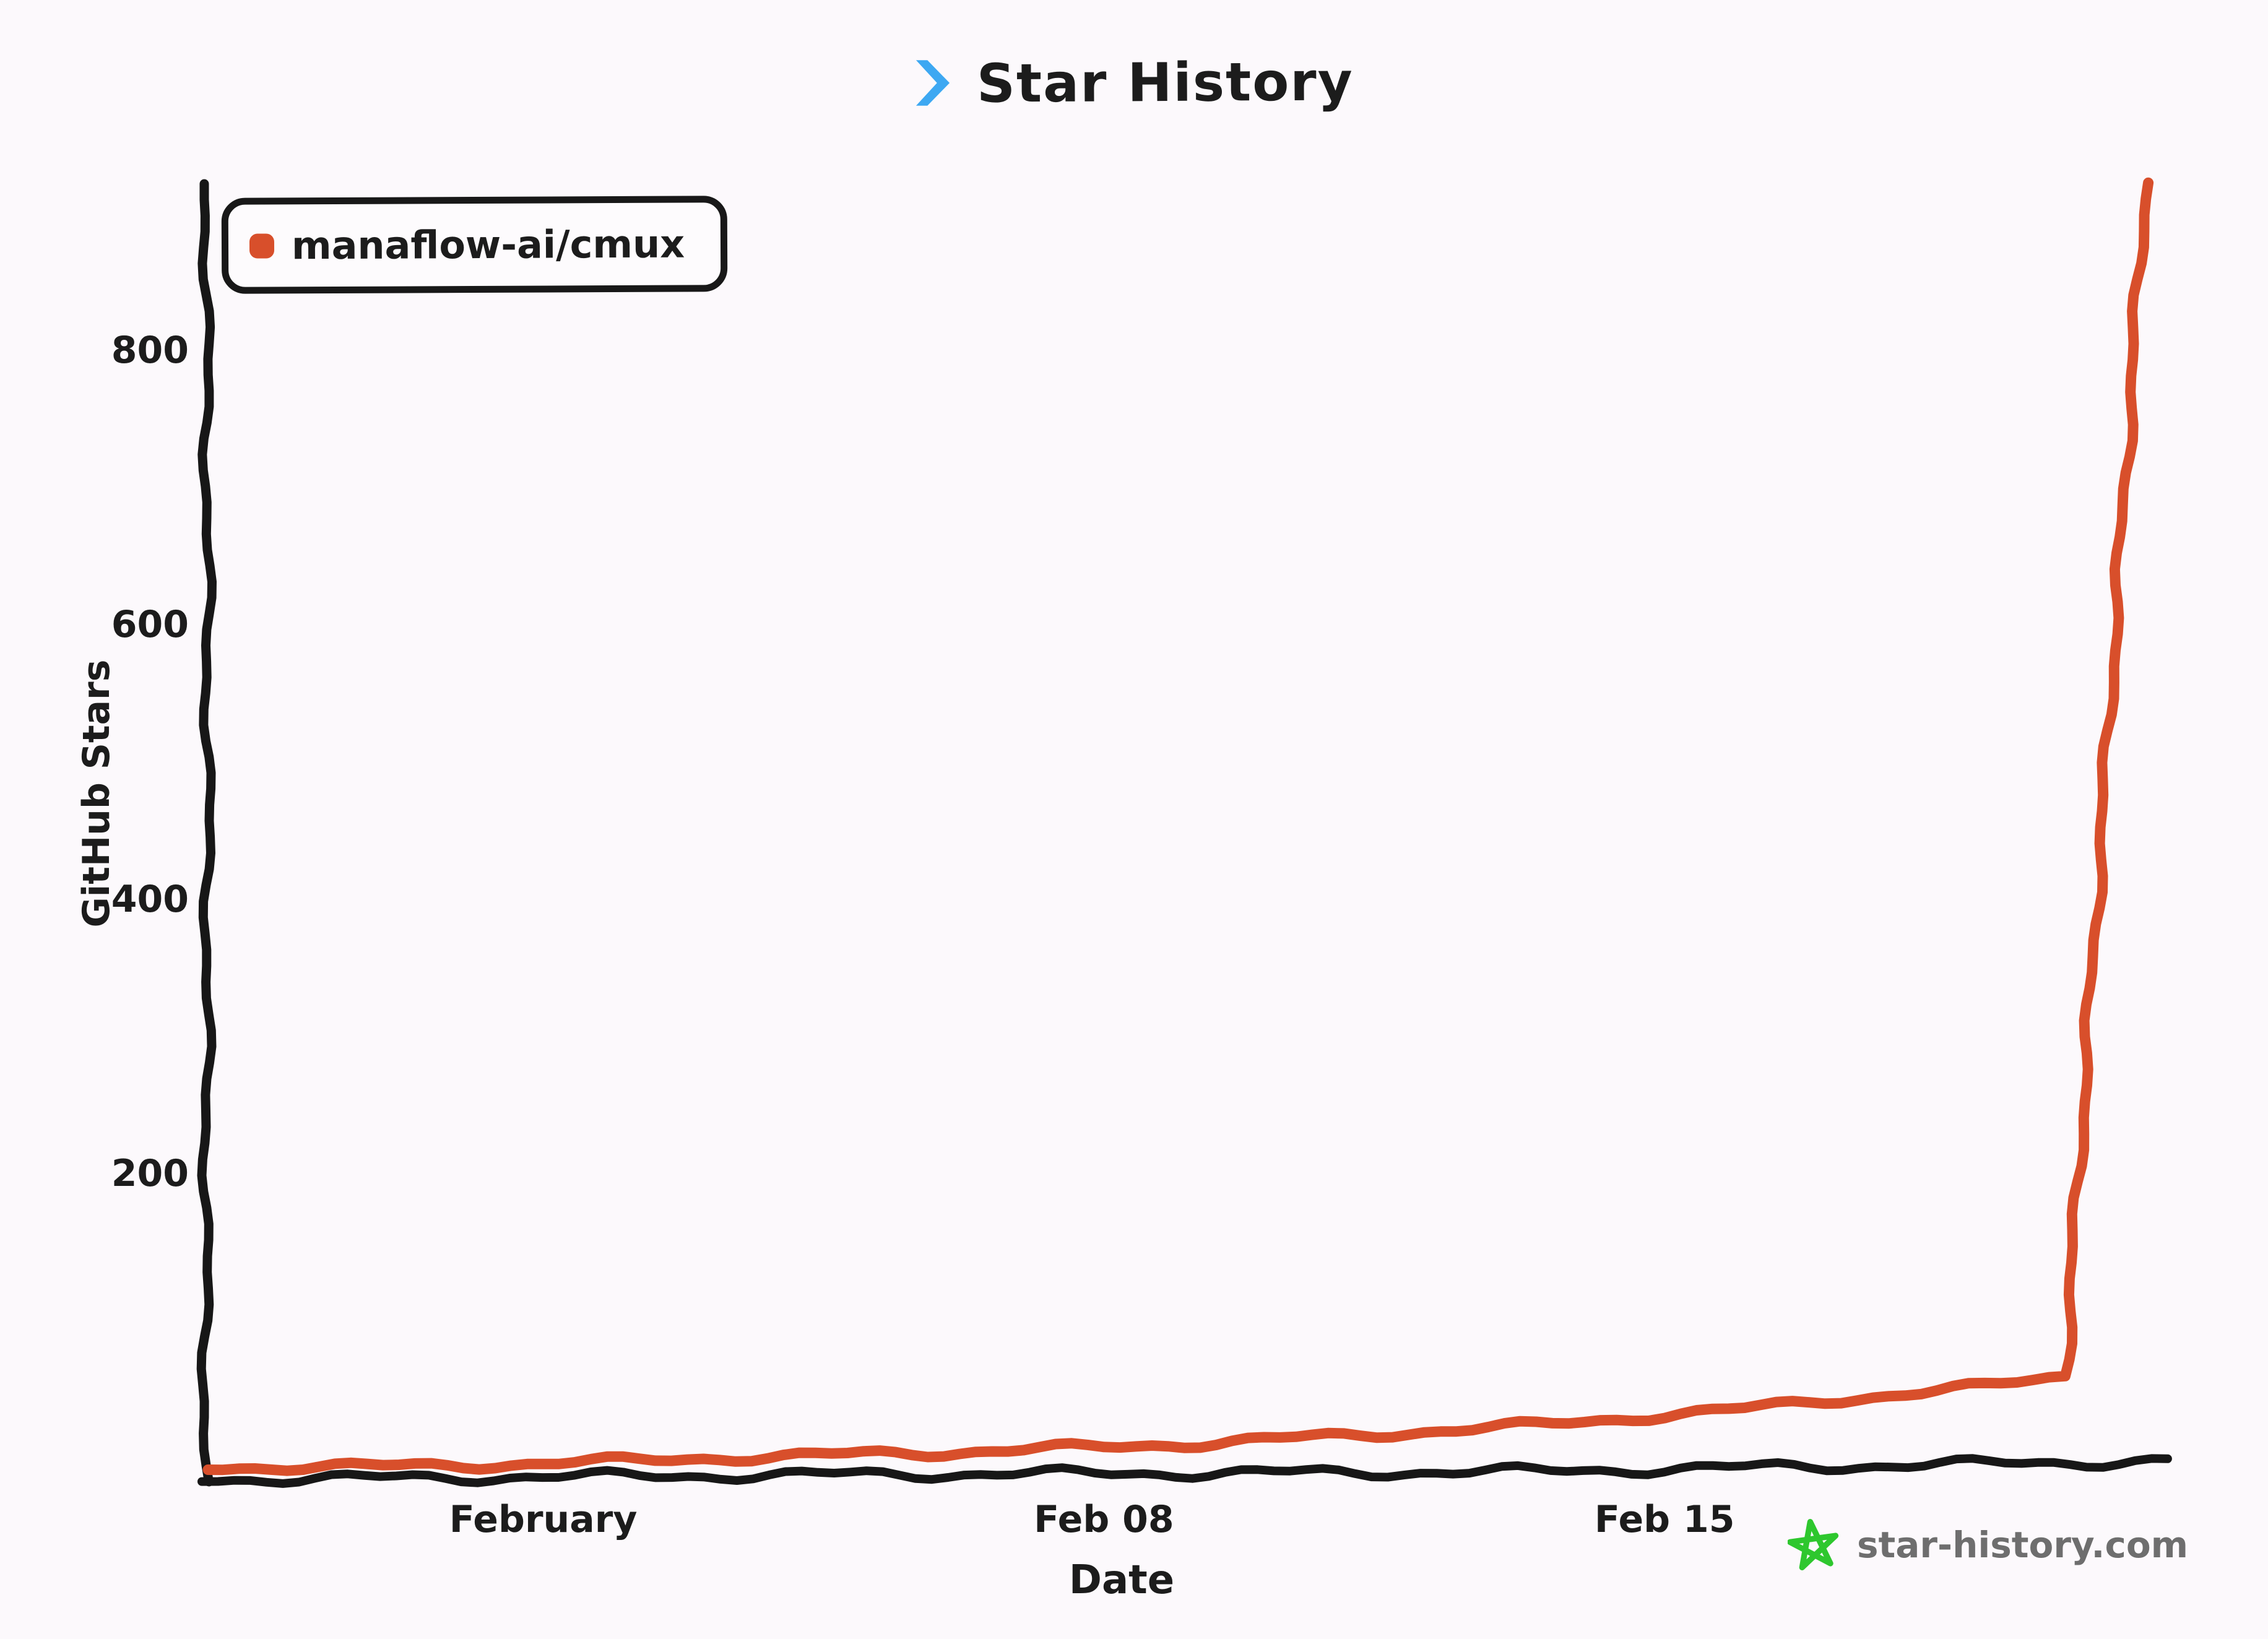 The width and height of the screenshot is (2268, 1639). What do you see at coordinates (932, 83) in the screenshot?
I see `chevron-right-icon` at bounding box center [932, 83].